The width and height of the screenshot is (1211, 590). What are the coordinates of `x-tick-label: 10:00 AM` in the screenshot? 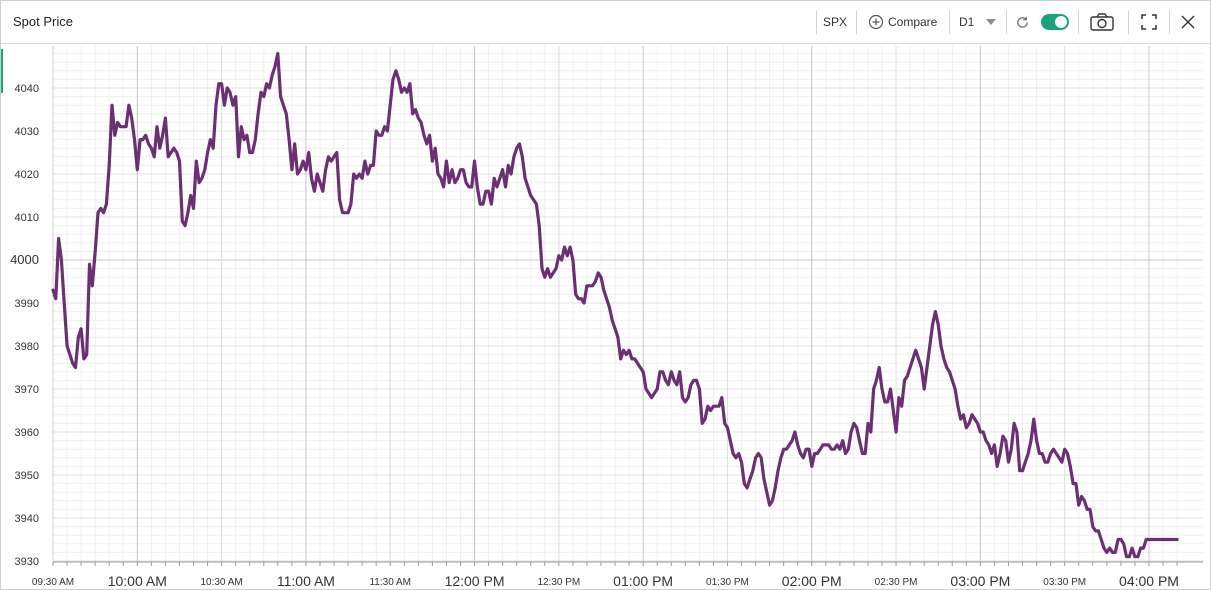 It's located at (137, 581).